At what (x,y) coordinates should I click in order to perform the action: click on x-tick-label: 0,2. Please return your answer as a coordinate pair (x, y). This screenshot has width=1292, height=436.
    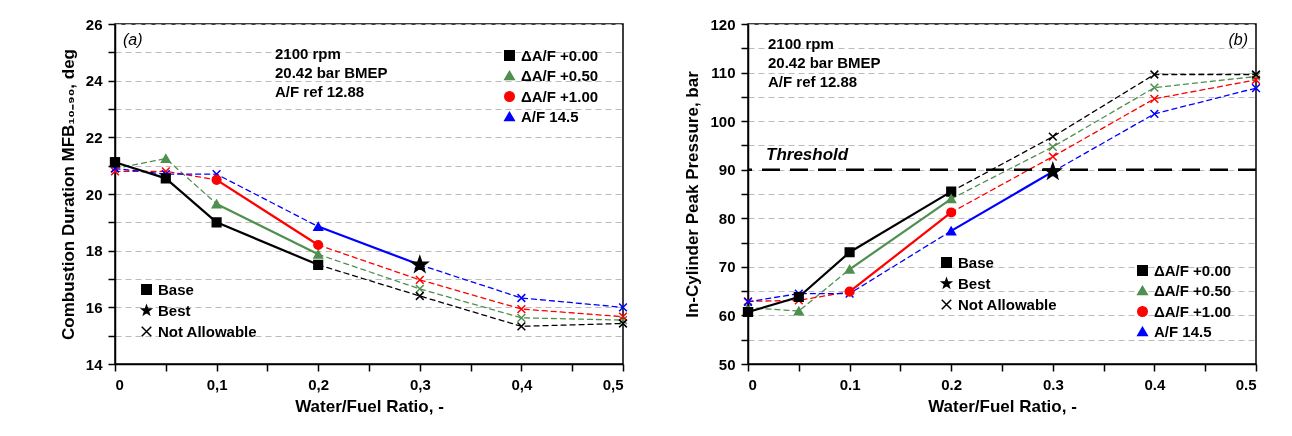
    Looking at the image, I should click on (319, 384).